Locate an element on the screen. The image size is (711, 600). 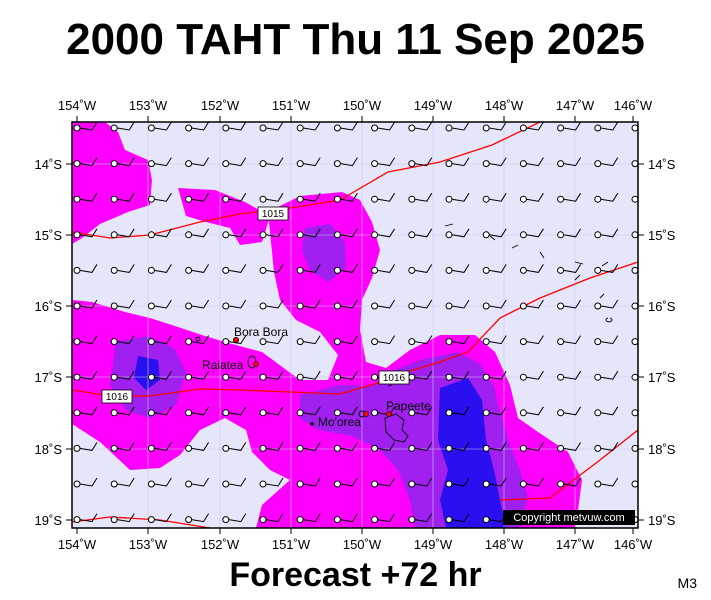
place-moorea: Mo'orea is located at coordinates (339, 420).